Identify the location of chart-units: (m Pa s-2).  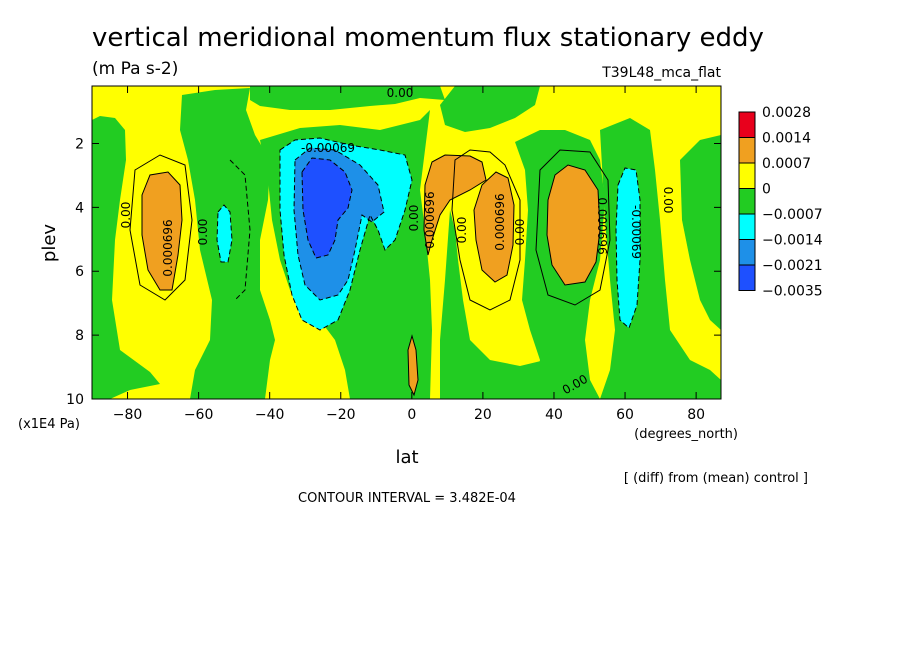
(135, 69).